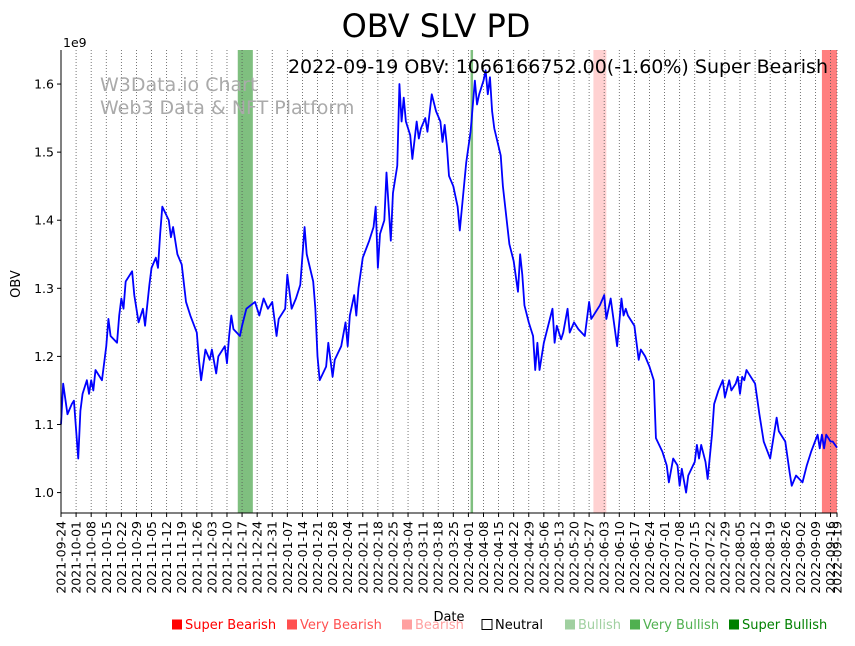  Describe the element at coordinates (91, 557) in the screenshot. I see `x-tick-label-2: 2021-10-08` at that location.